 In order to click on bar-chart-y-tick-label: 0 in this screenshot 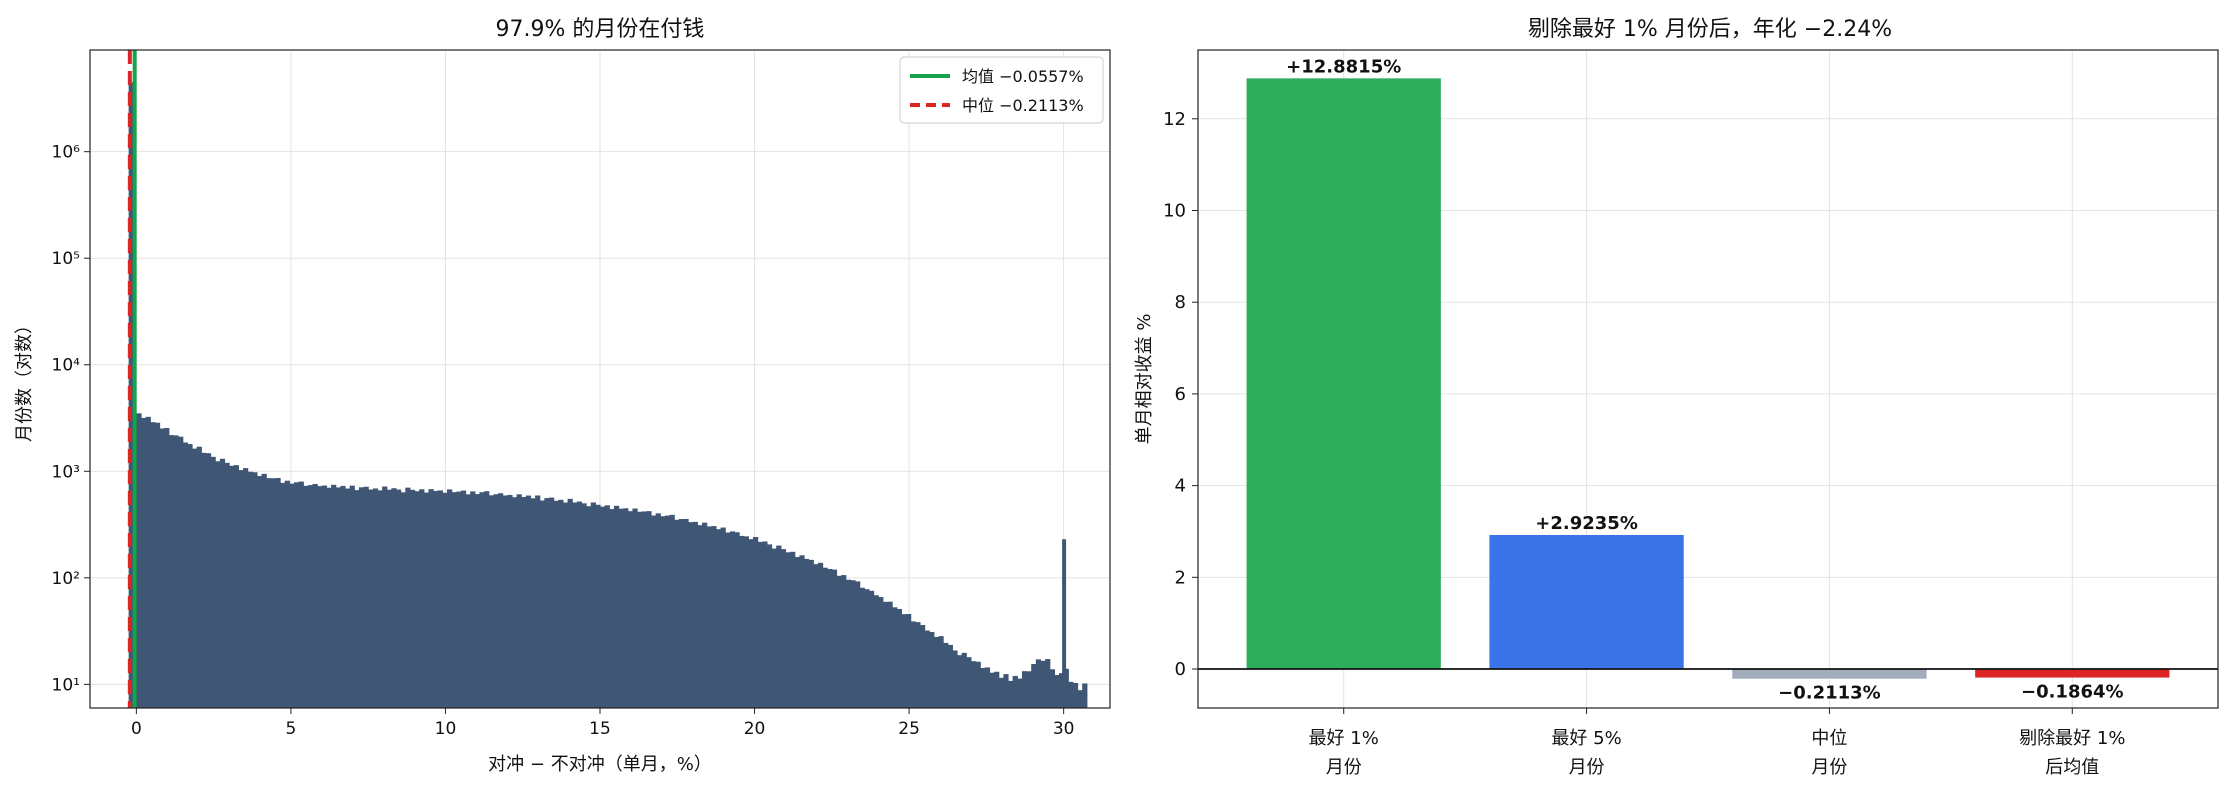, I will do `click(1180, 669)`.